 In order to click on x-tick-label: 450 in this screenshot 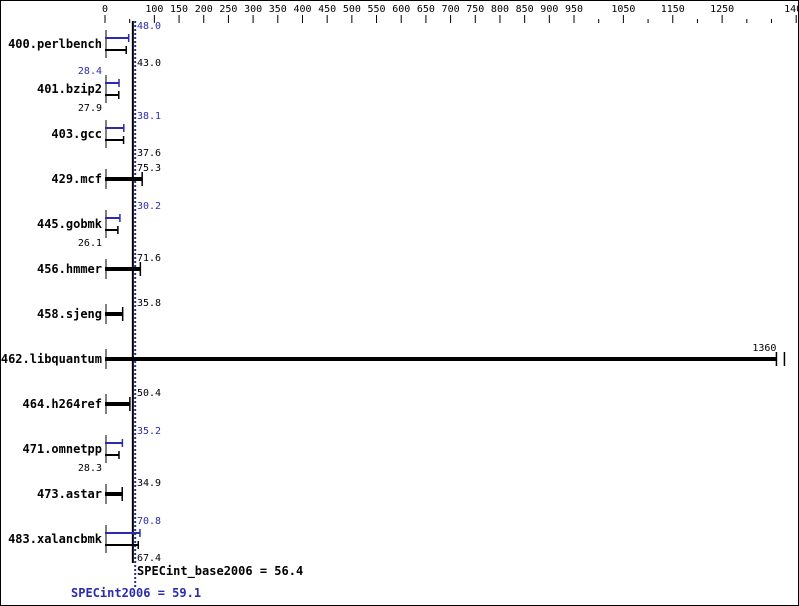, I will do `click(327, 9)`.